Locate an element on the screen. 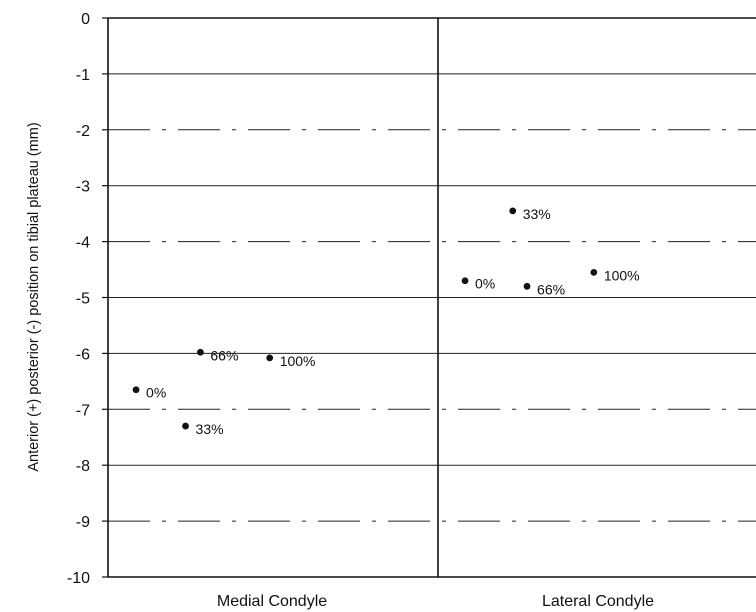 The width and height of the screenshot is (756, 612). y-tick-label: -3 is located at coordinates (83, 187).